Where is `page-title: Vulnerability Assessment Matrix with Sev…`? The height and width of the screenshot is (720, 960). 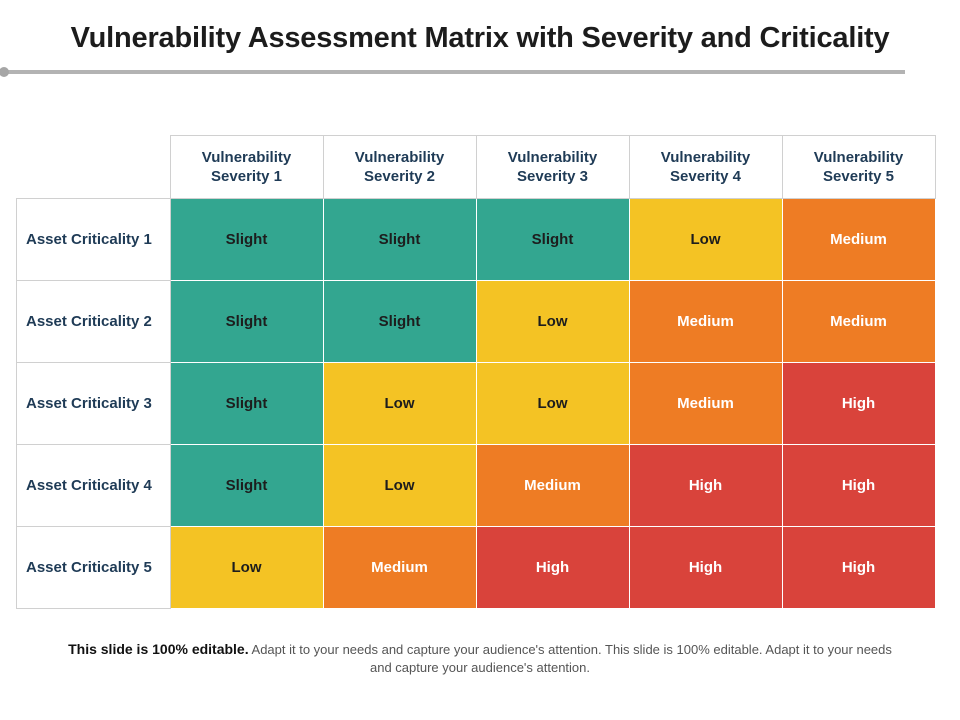
page-title: Vulnerability Assessment Matrix with Sev… is located at coordinates (480, 38).